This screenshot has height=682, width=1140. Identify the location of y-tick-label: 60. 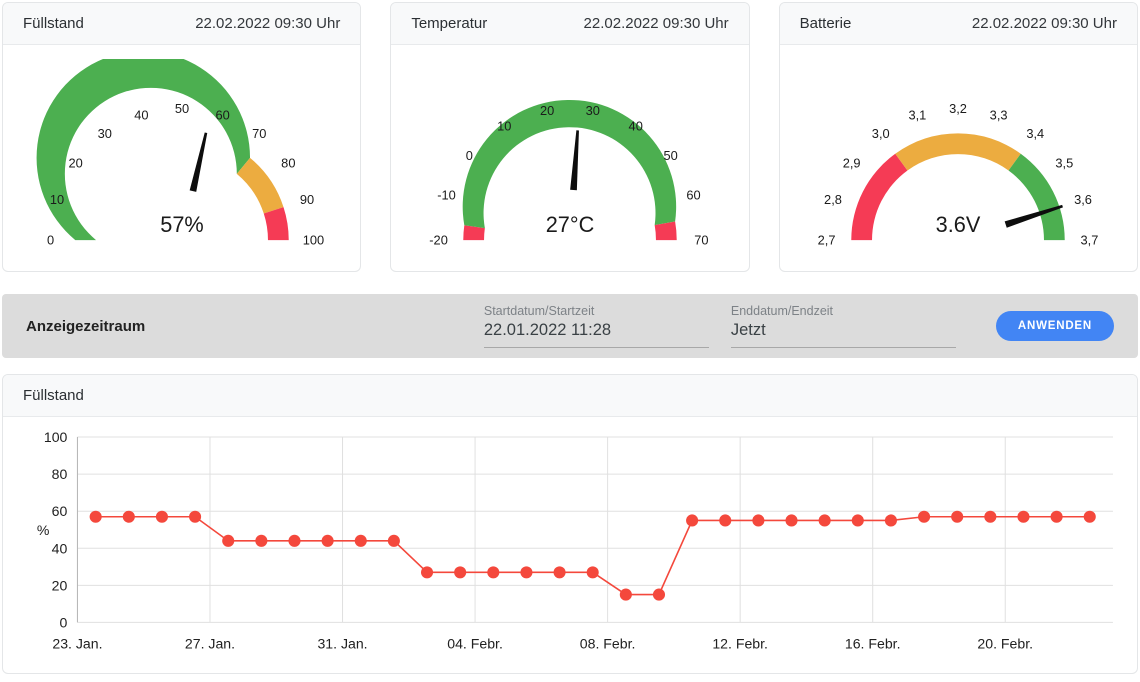
(60, 511).